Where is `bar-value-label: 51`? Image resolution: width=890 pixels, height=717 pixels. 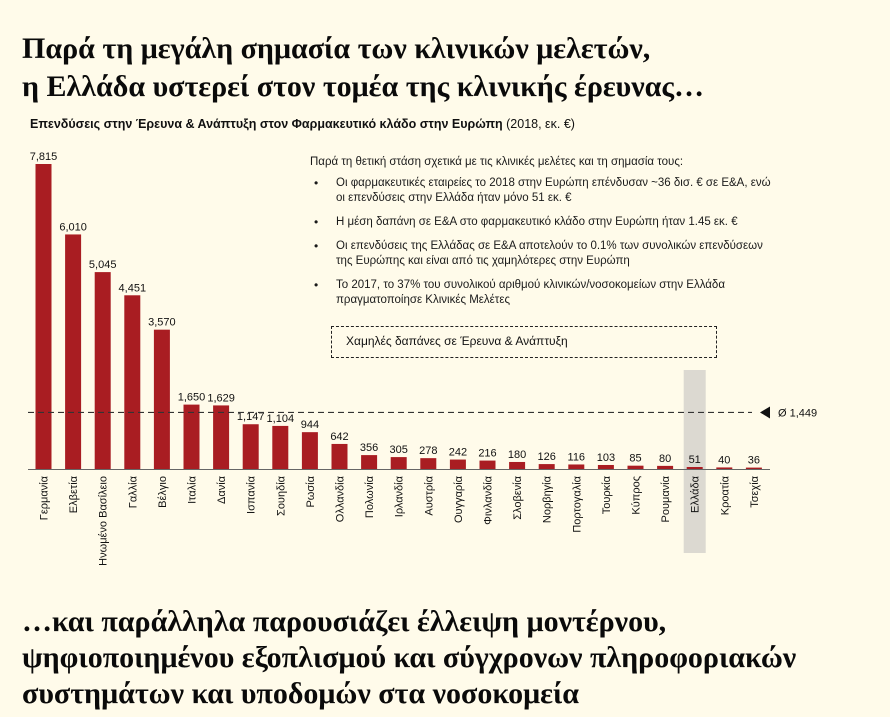
bar-value-label: 51 is located at coordinates (695, 460).